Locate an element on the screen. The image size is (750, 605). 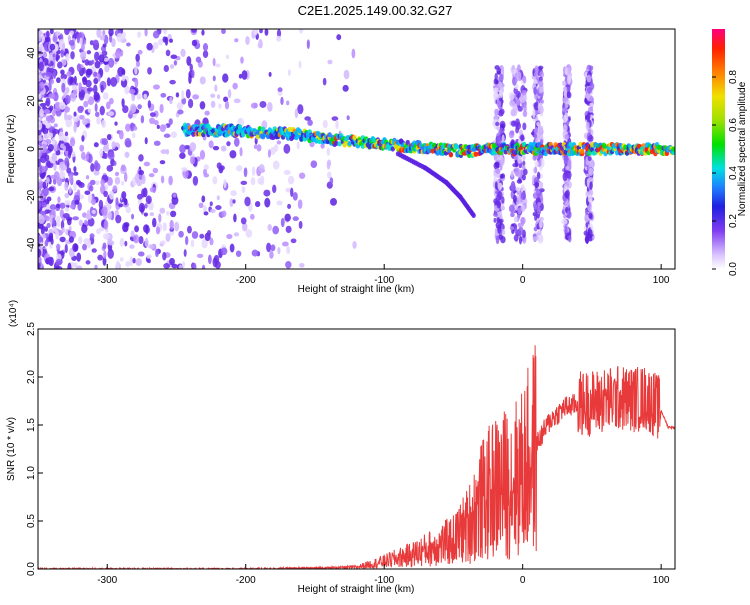
y-tick-label: 0 is located at coordinates (31, 149).